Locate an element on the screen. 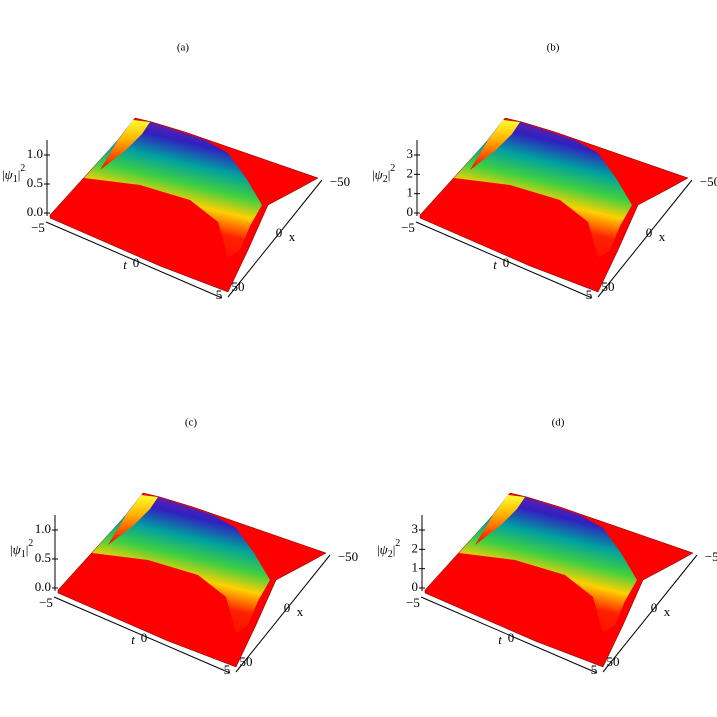 The height and width of the screenshot is (717, 717). panel-label: (d) is located at coordinates (558, 423).